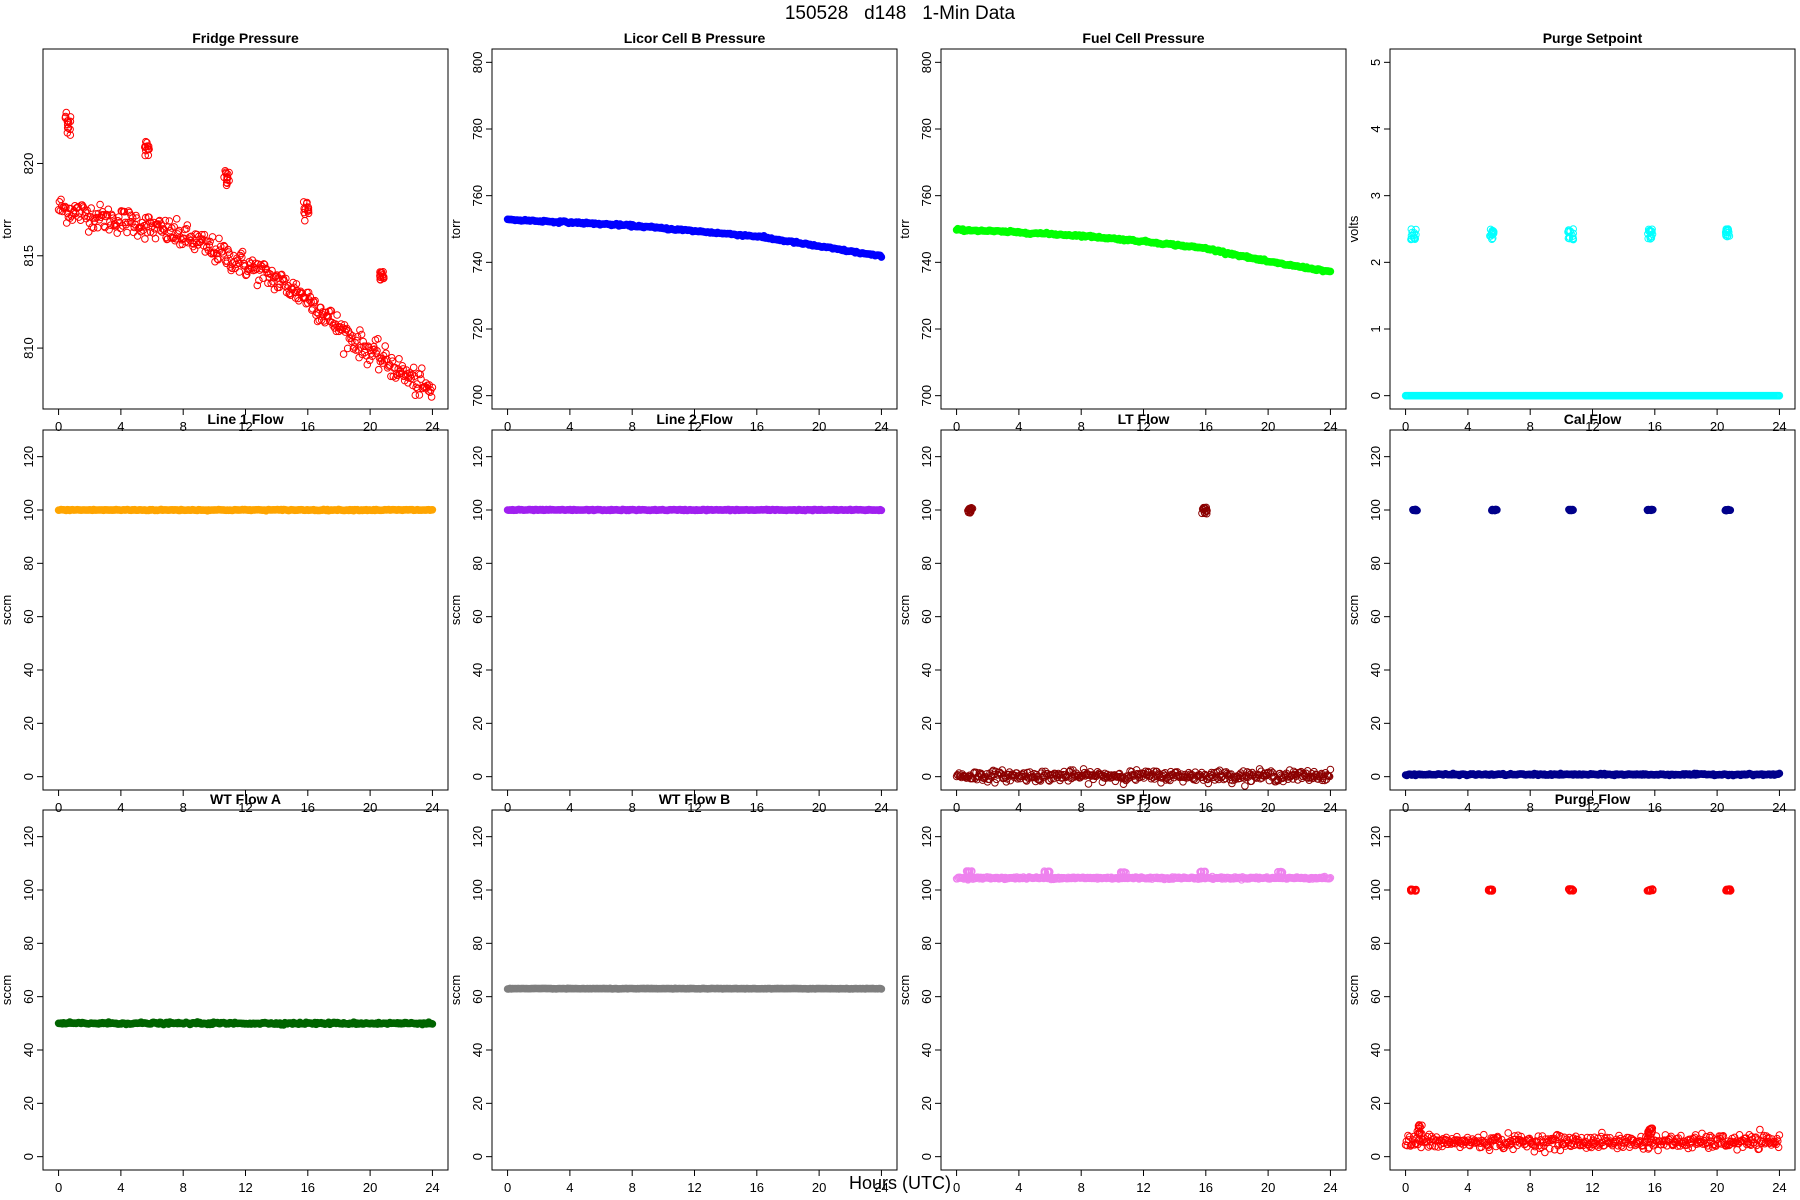  I want to click on y-tick-label: 40, so click(1375, 670).